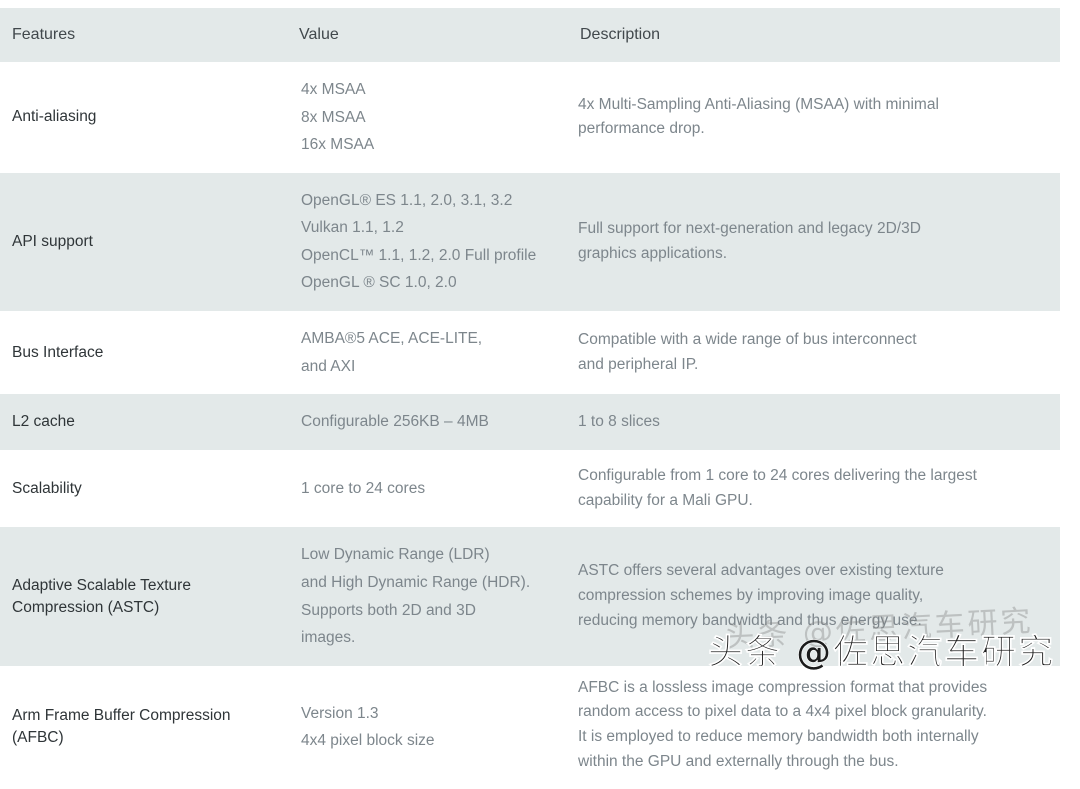 Image resolution: width=1080 pixels, height=789 pixels. I want to click on cell-value: Configurable 256KB – 4MB, so click(427, 422).